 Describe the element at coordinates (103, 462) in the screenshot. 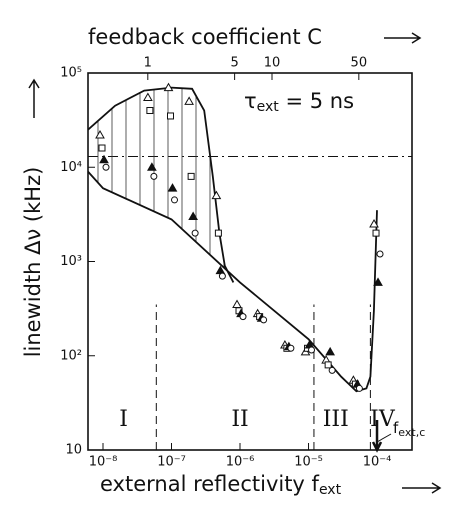

I see `x-tick-label: 10⁻⁸` at that location.